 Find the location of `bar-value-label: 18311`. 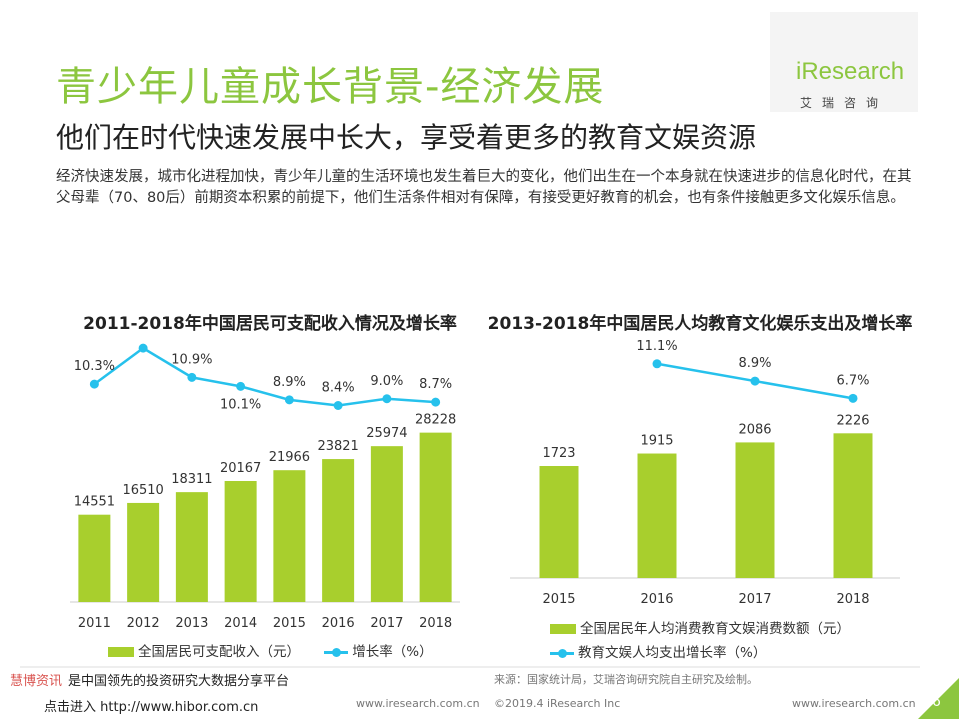

bar-value-label: 18311 is located at coordinates (191, 479).